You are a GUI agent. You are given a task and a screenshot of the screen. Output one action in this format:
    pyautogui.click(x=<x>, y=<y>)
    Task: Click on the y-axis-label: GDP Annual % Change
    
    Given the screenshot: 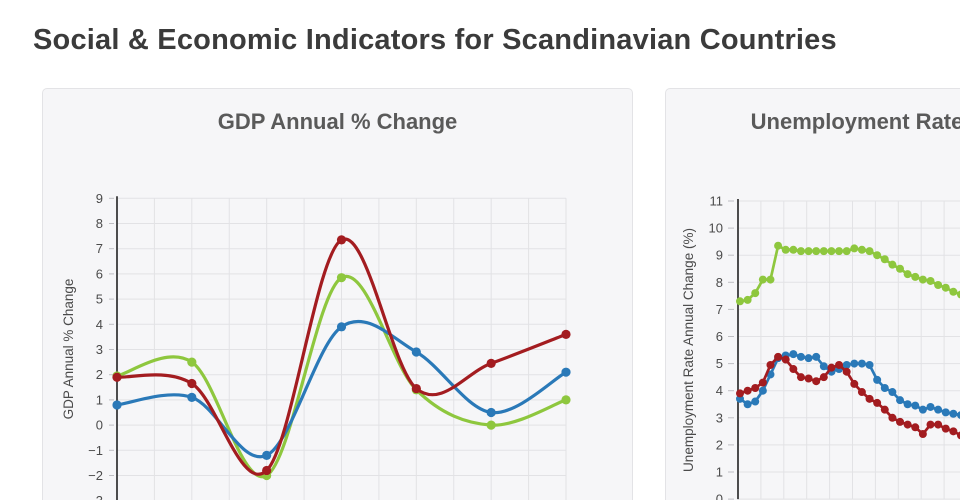 What is the action you would take?
    pyautogui.click(x=68, y=349)
    